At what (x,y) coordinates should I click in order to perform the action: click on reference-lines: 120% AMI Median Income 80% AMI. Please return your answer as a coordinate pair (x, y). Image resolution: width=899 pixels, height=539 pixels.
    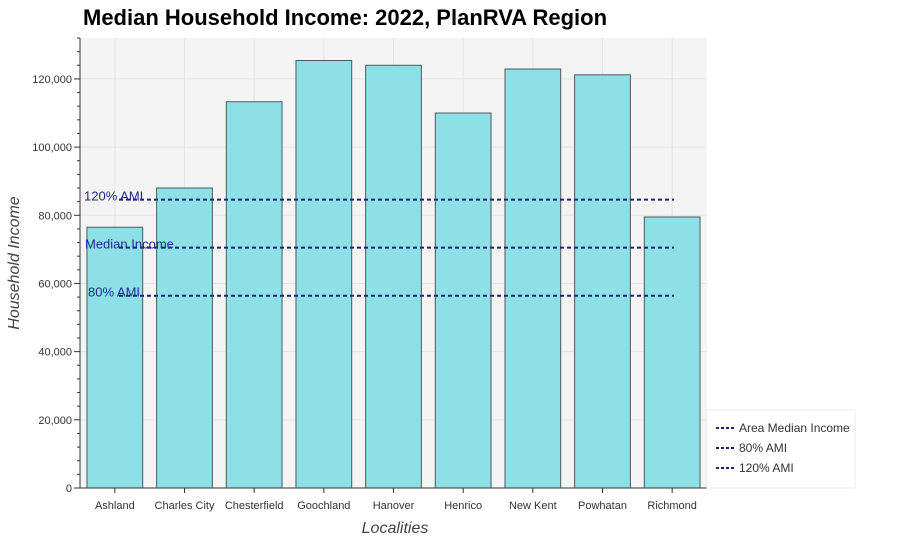
    Looking at the image, I should click on (379, 244).